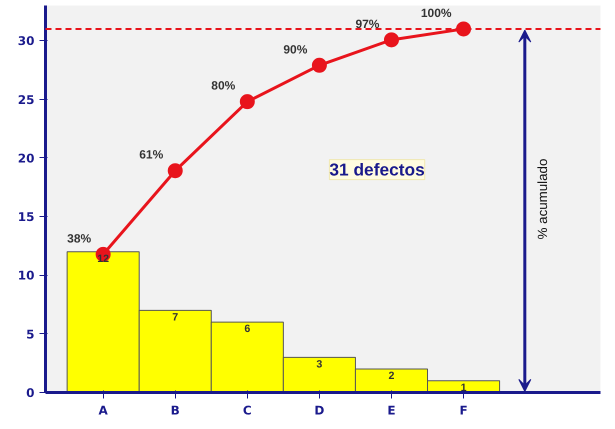  What do you see at coordinates (26, 41) in the screenshot?
I see `y-tick-label: 30` at bounding box center [26, 41].